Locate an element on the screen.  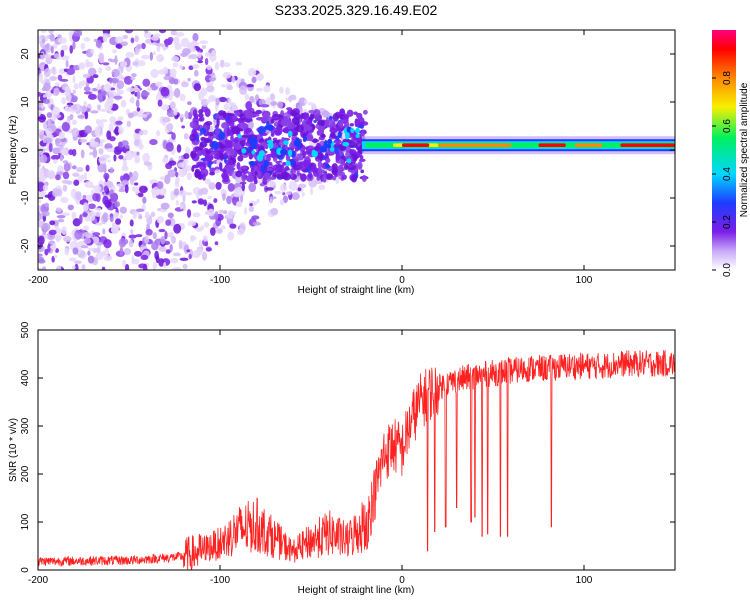
chart-title: S233.2025.329.16.49.E02 is located at coordinates (356, 10).